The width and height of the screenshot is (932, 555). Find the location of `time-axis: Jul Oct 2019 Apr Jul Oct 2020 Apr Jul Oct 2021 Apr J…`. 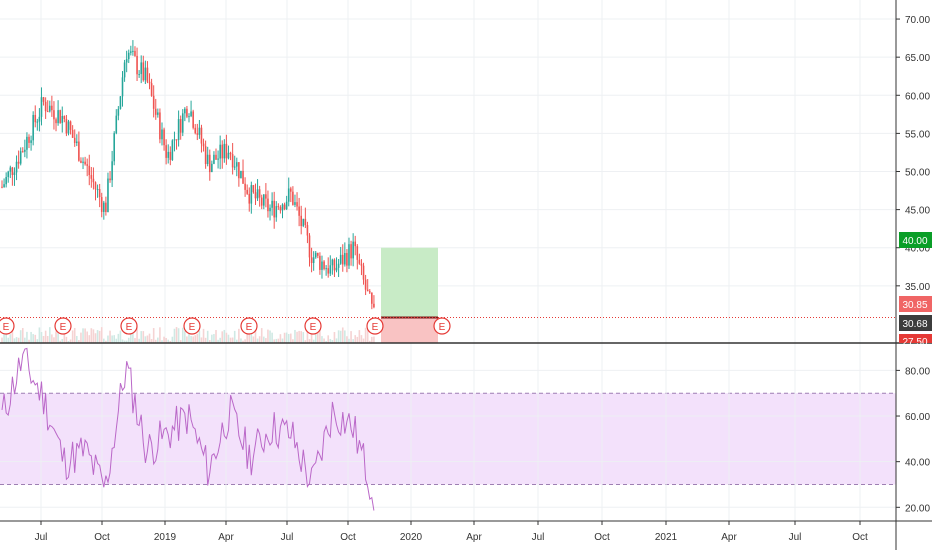

time-axis: Jul Oct 2019 Apr Jul Oct 2020 Apr Jul Oct 2021 Apr J… is located at coordinates (451, 532).